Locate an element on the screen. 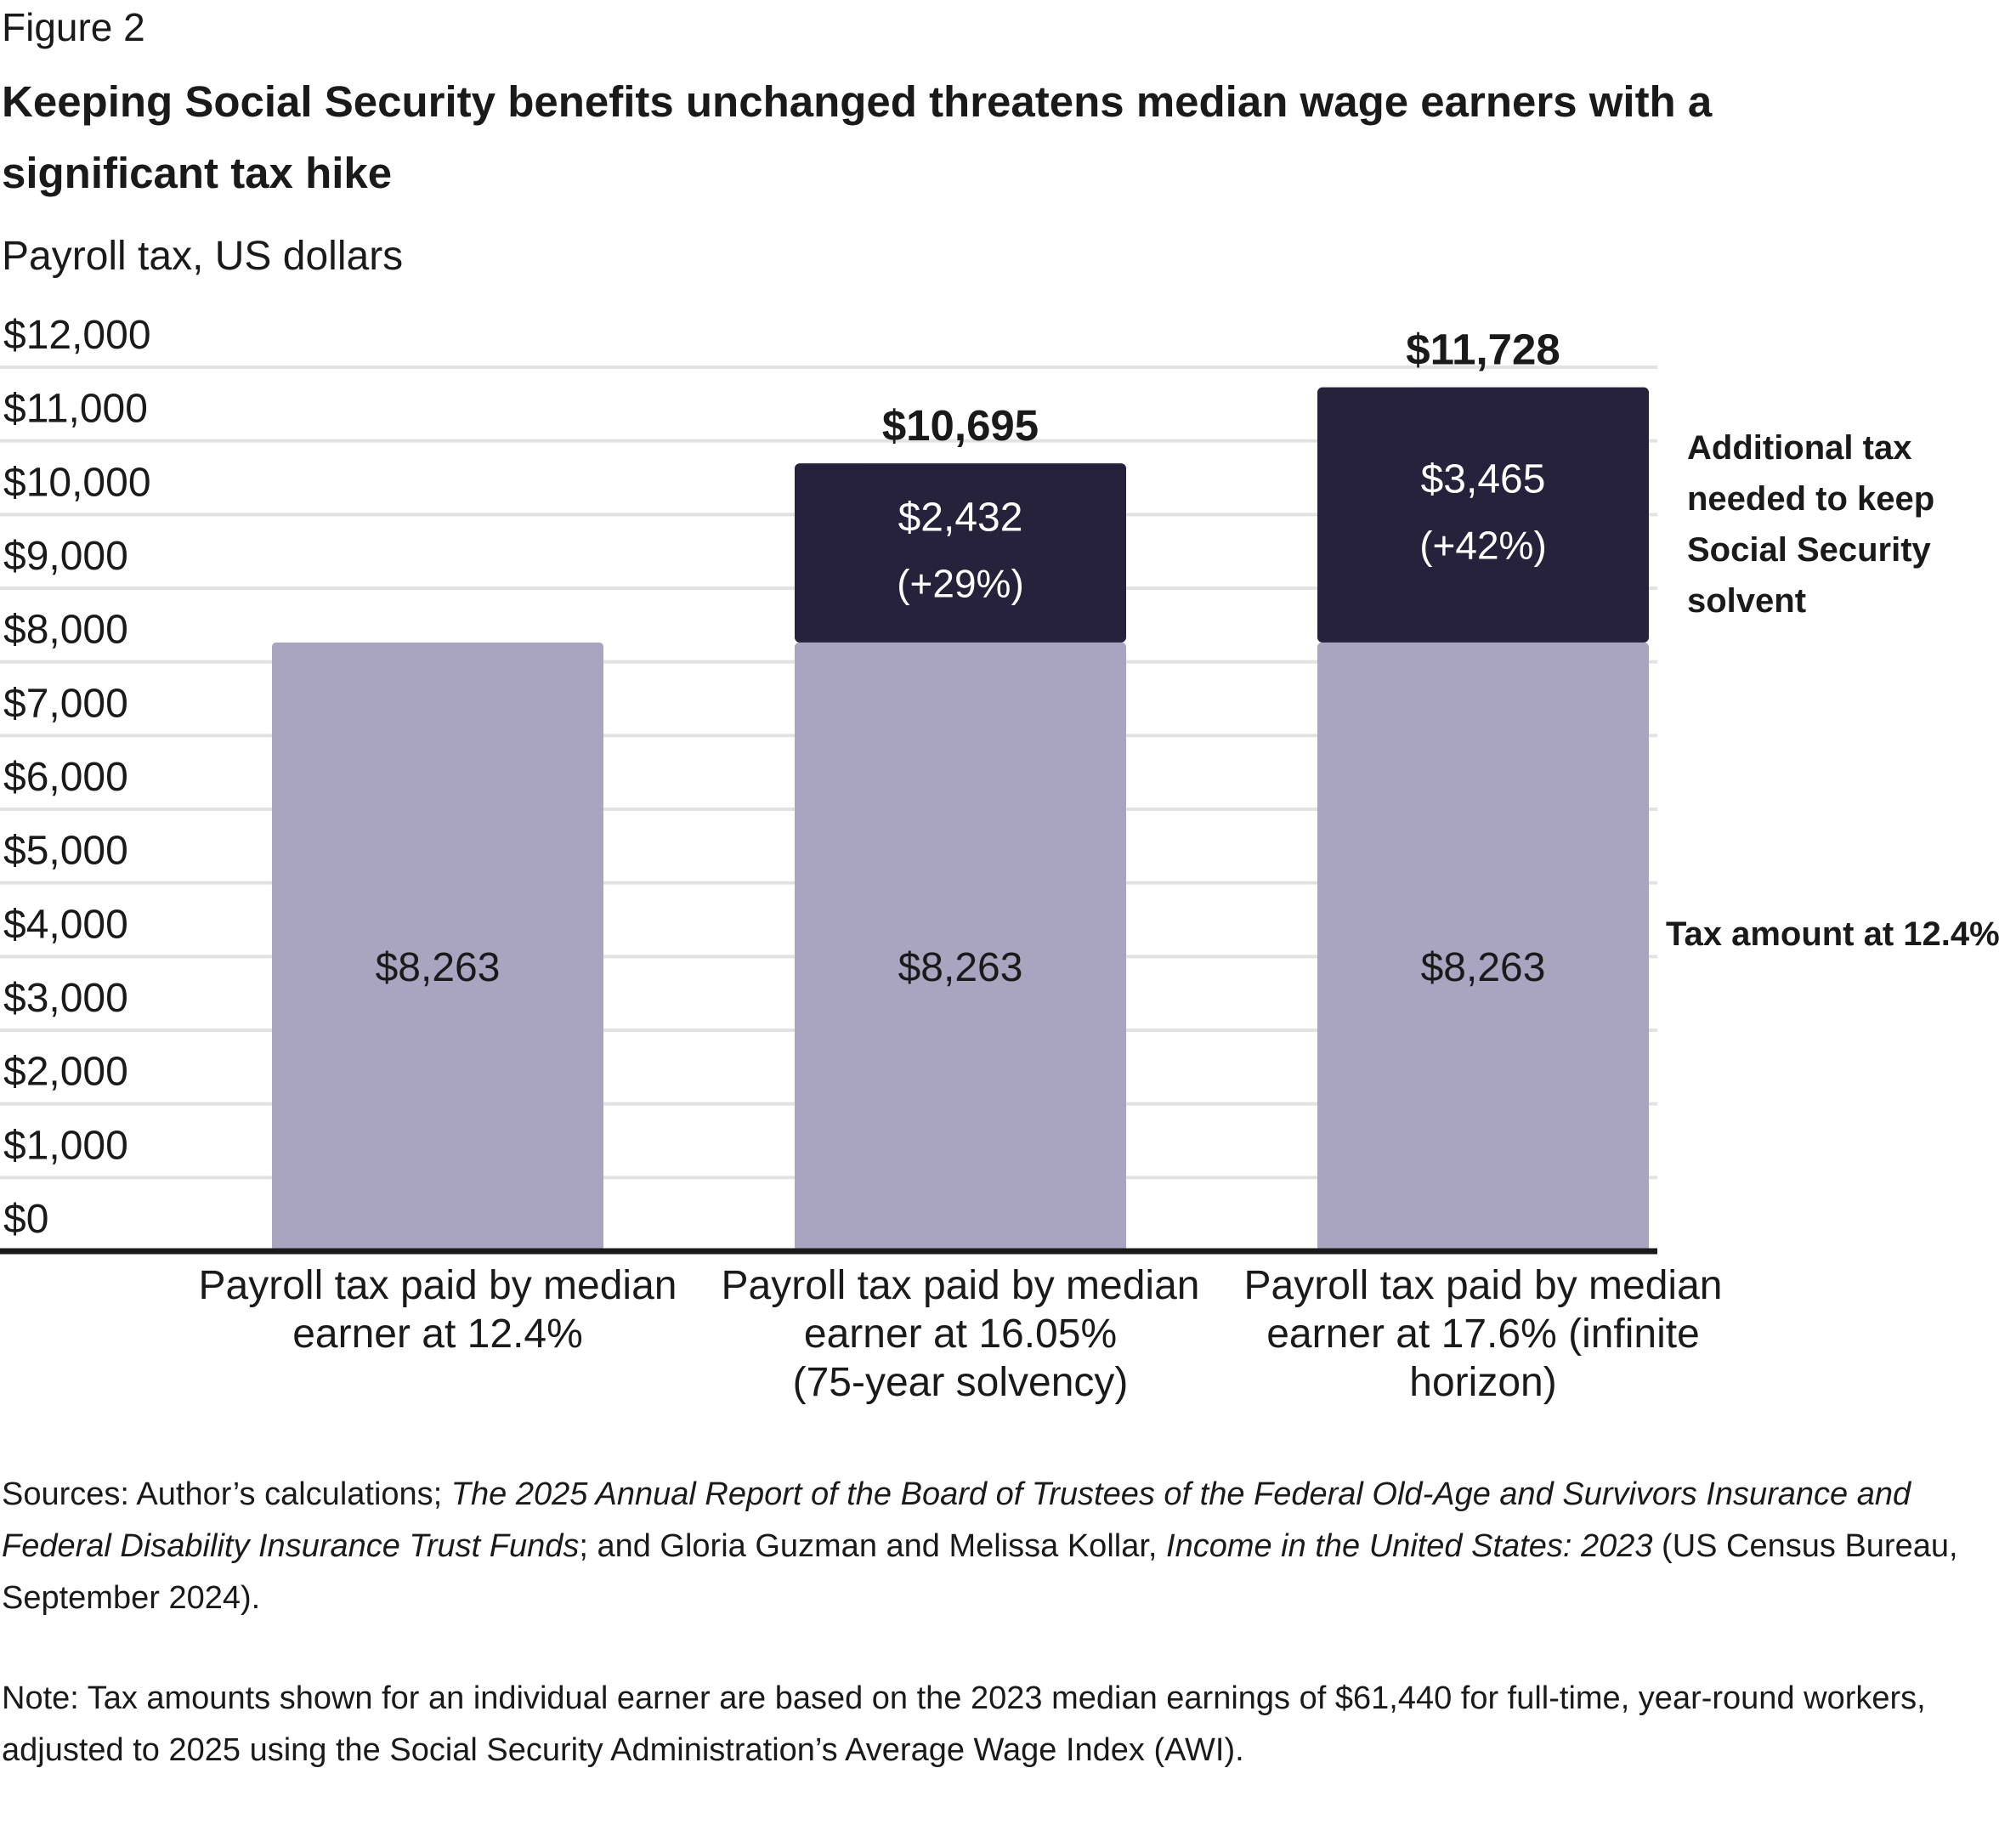 Image resolution: width=2016 pixels, height=1836 pixels. sources-middle: ; and Gloria Guzman and Melissa Kollar, is located at coordinates (873, 1546).